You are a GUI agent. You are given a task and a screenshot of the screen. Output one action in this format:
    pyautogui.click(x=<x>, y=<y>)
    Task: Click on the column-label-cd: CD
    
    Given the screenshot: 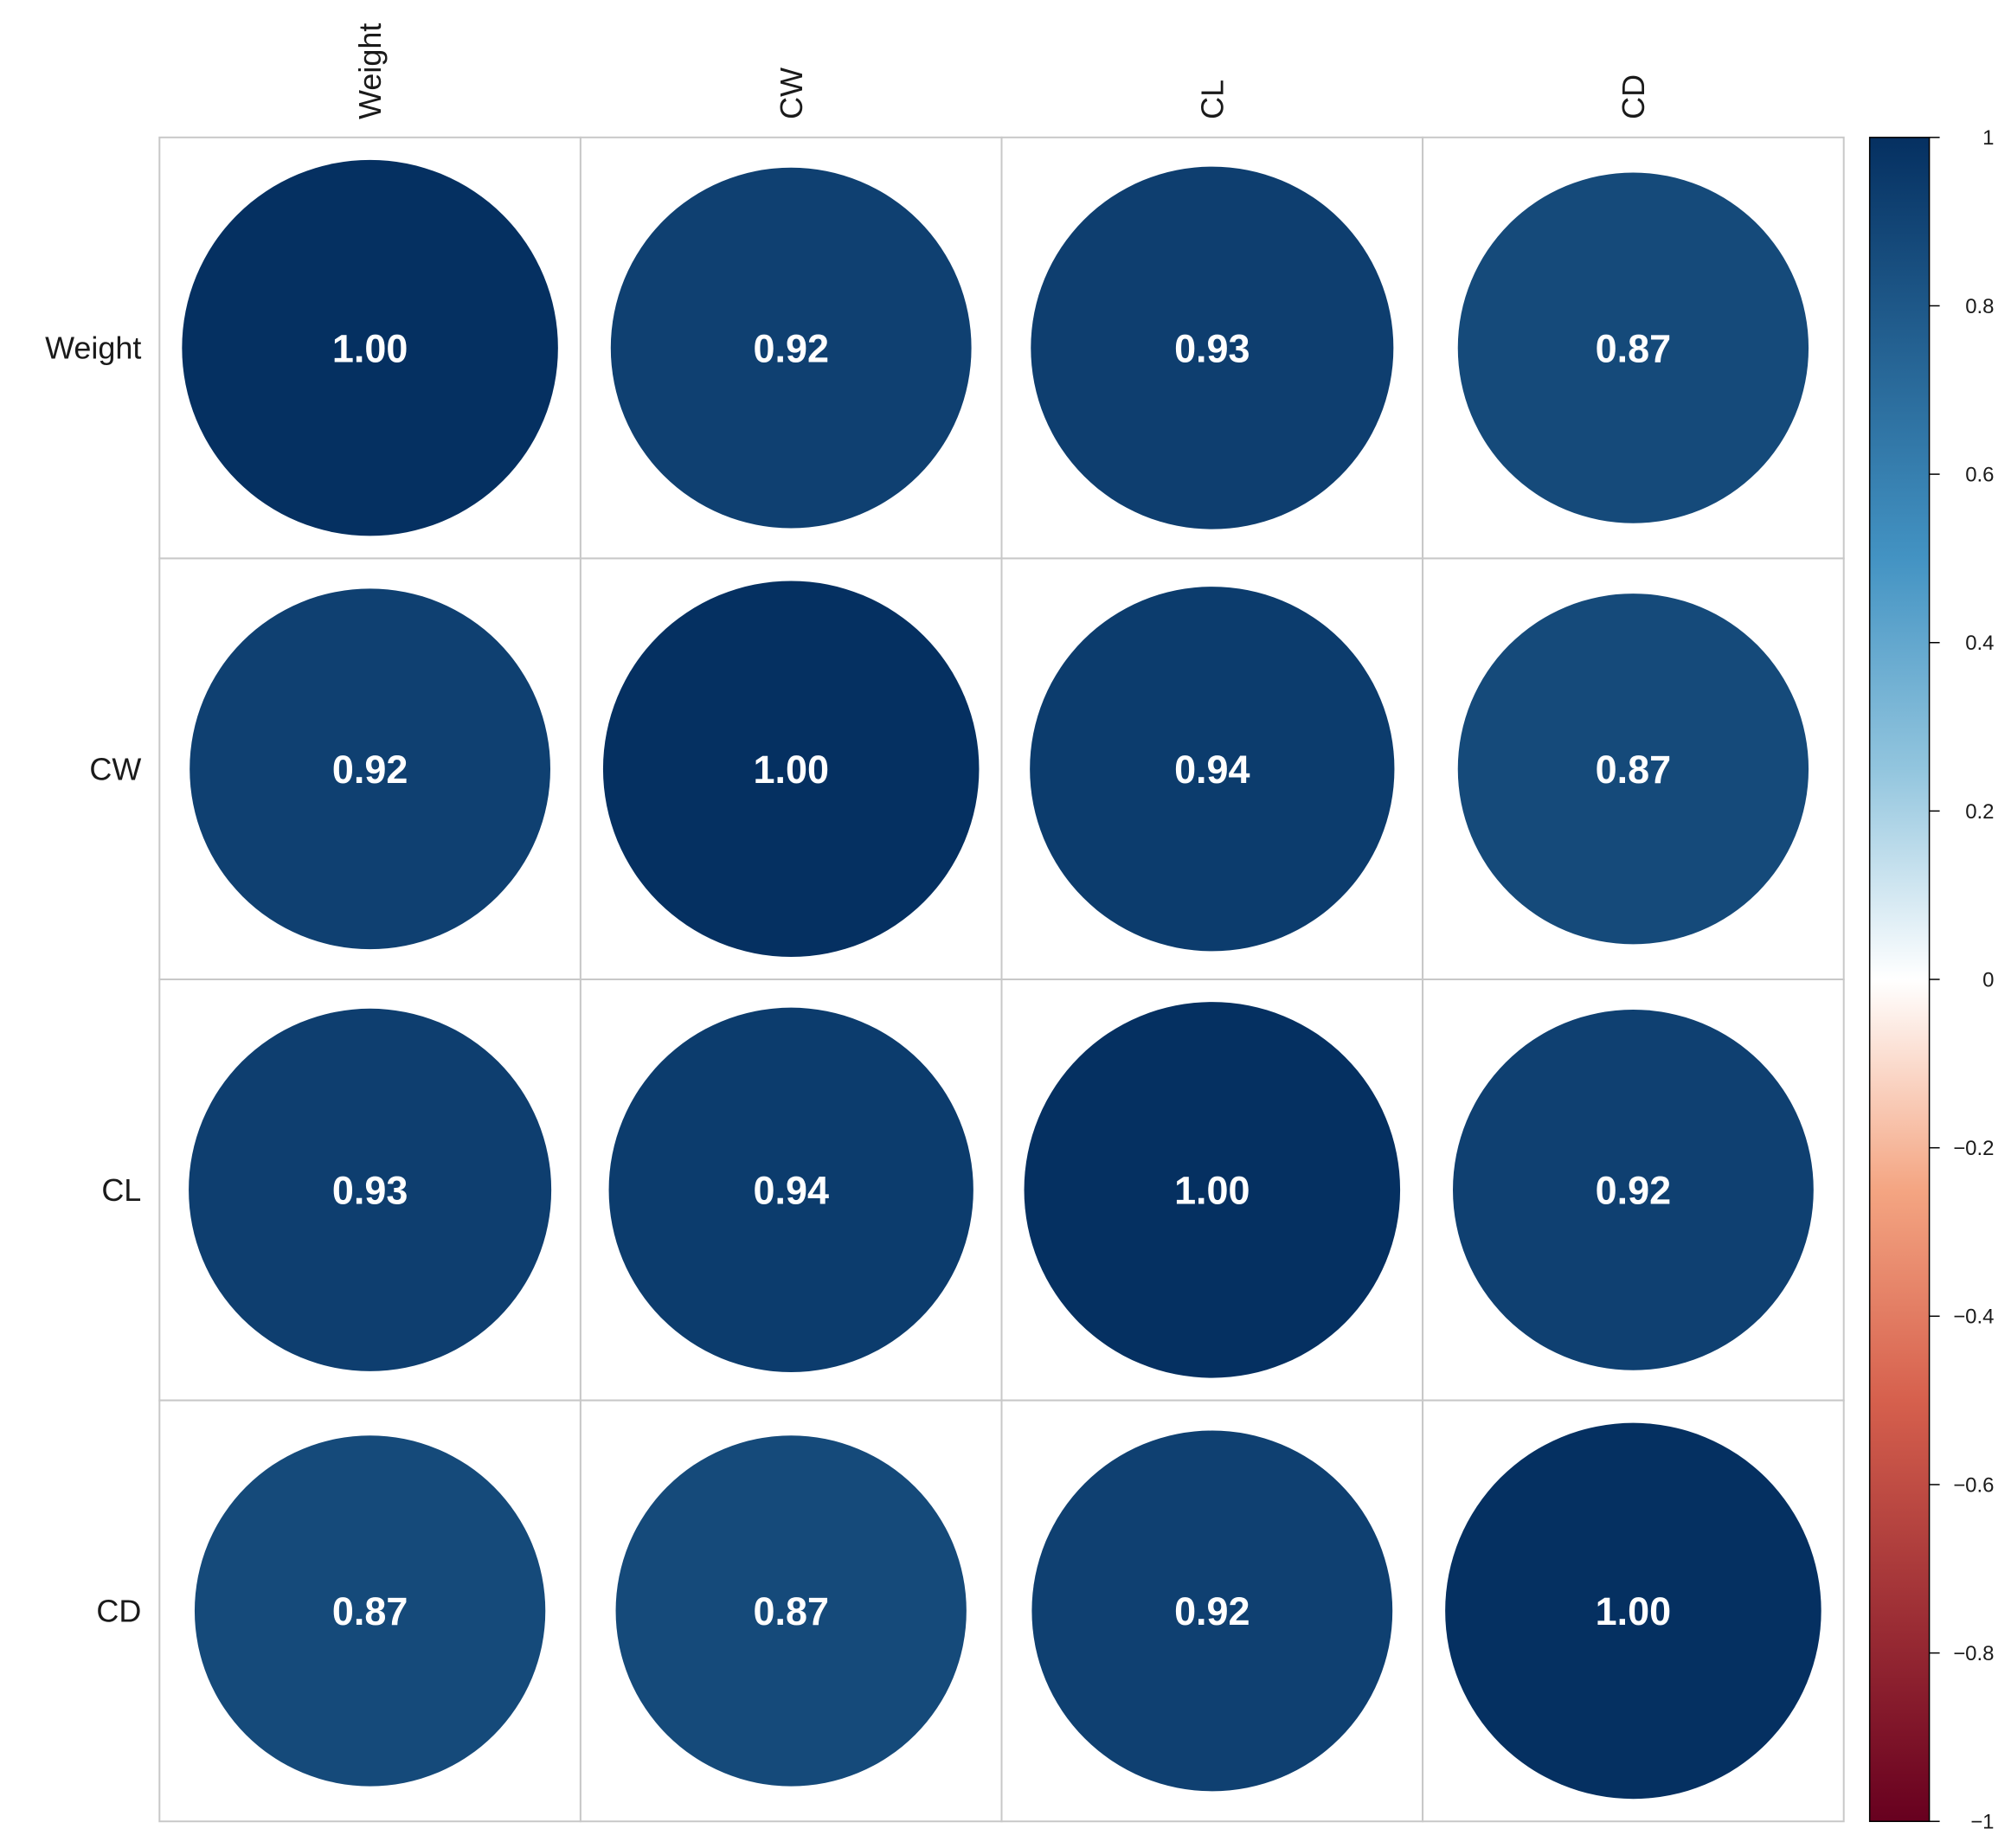 What is the action you would take?
    pyautogui.click(x=1633, y=97)
    